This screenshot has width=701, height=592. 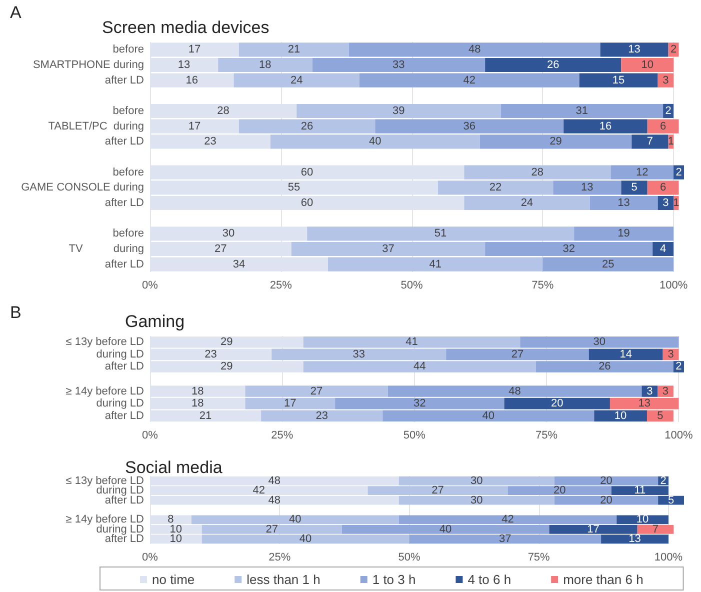 I want to click on y-tick-label: ≥ 14y before LD, so click(x=105, y=520).